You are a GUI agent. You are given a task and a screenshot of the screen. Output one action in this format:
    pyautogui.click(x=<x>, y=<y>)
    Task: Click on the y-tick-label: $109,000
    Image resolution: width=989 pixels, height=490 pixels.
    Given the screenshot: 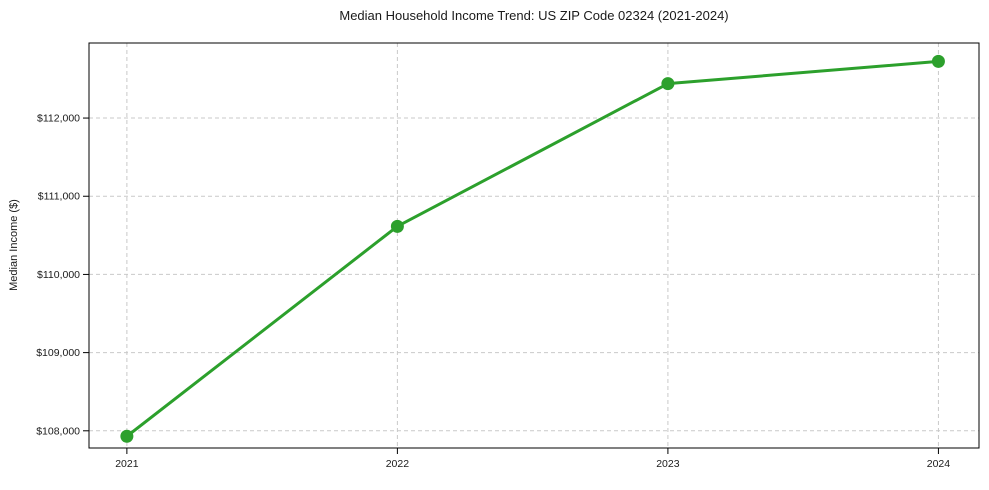 What is the action you would take?
    pyautogui.click(x=58, y=353)
    